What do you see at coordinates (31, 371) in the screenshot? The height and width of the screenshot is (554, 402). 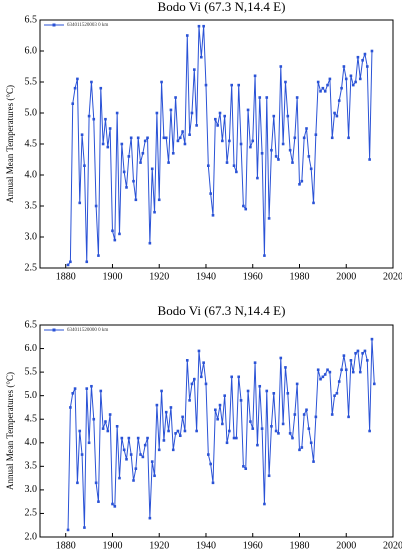 I see `y-tick-label: 5.5` at bounding box center [31, 371].